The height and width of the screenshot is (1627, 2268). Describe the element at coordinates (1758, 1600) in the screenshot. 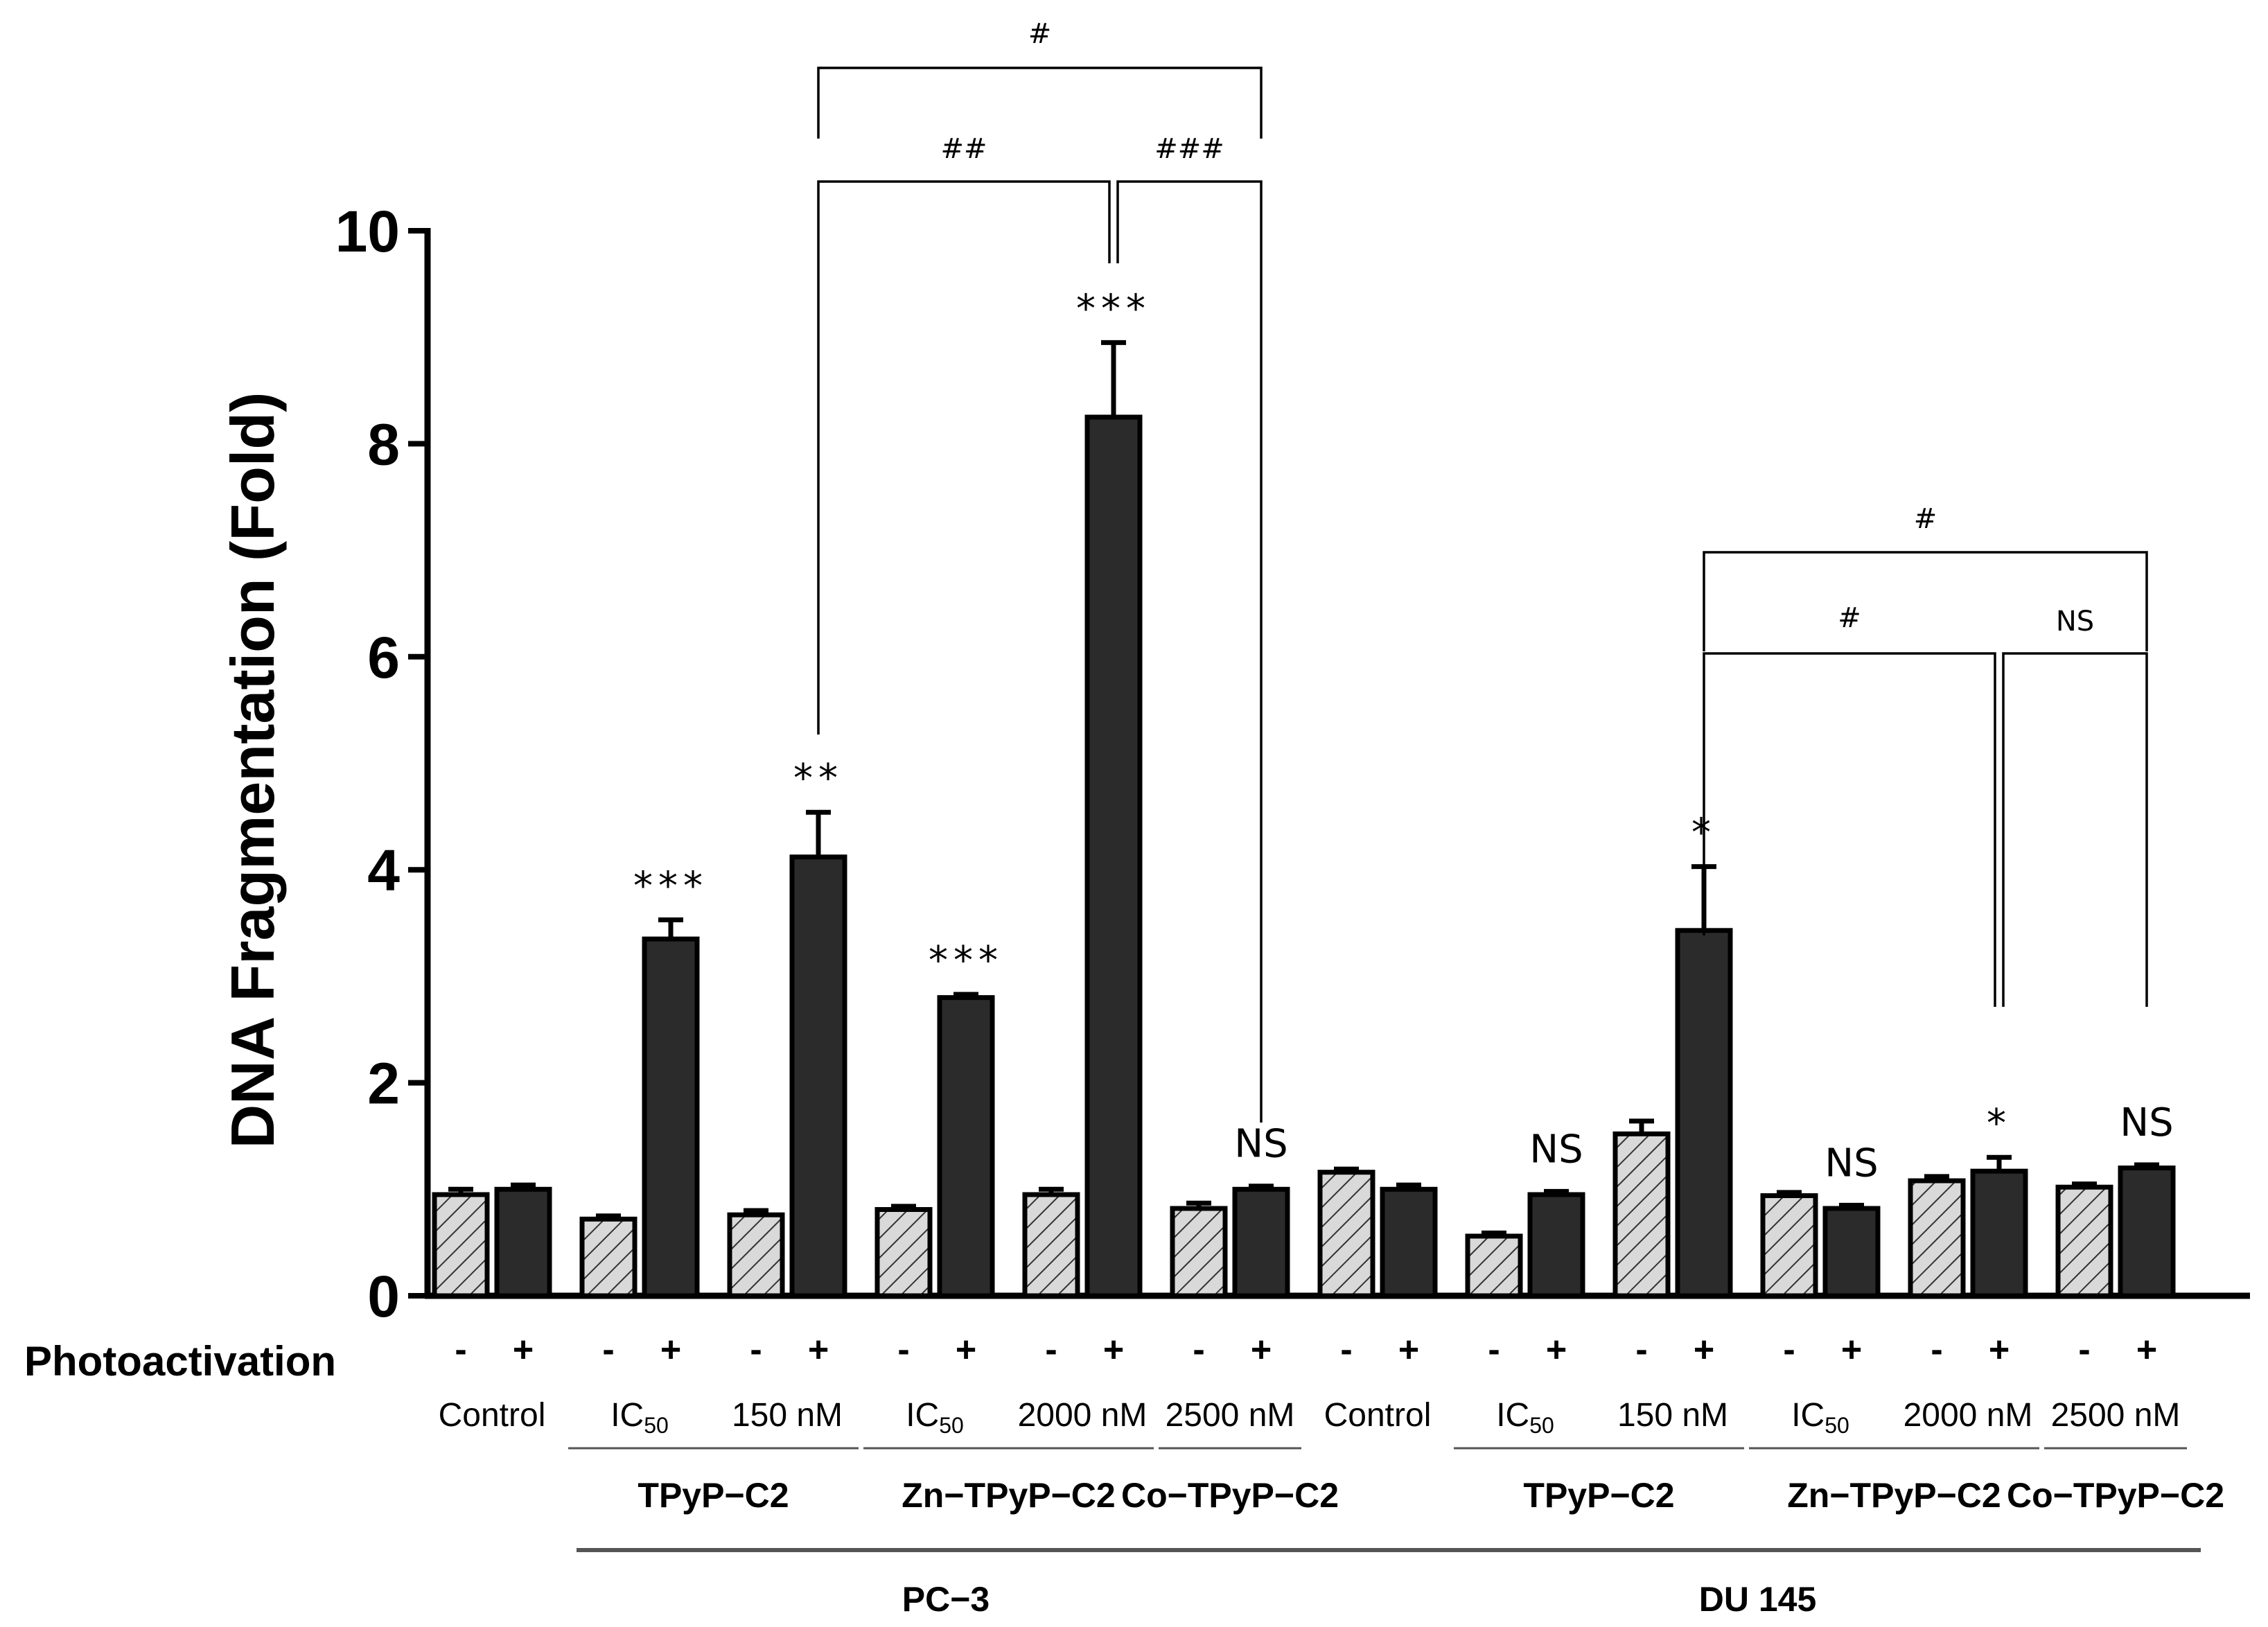

I see `cell-line-label: DU 145` at that location.